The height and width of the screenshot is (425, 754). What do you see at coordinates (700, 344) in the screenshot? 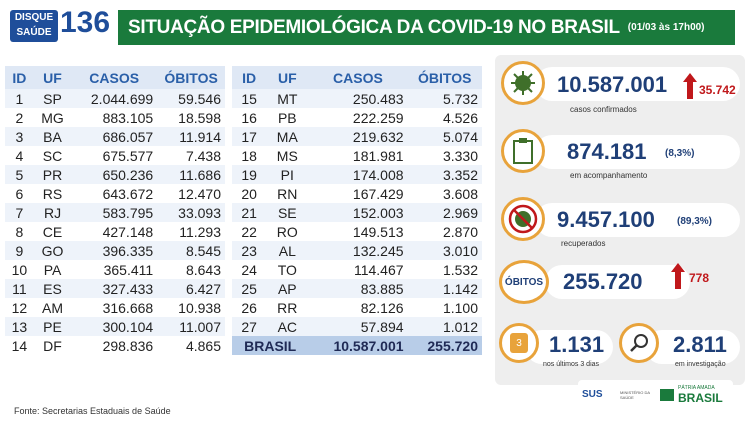
I see `investigation-value: 2.811` at bounding box center [700, 344].